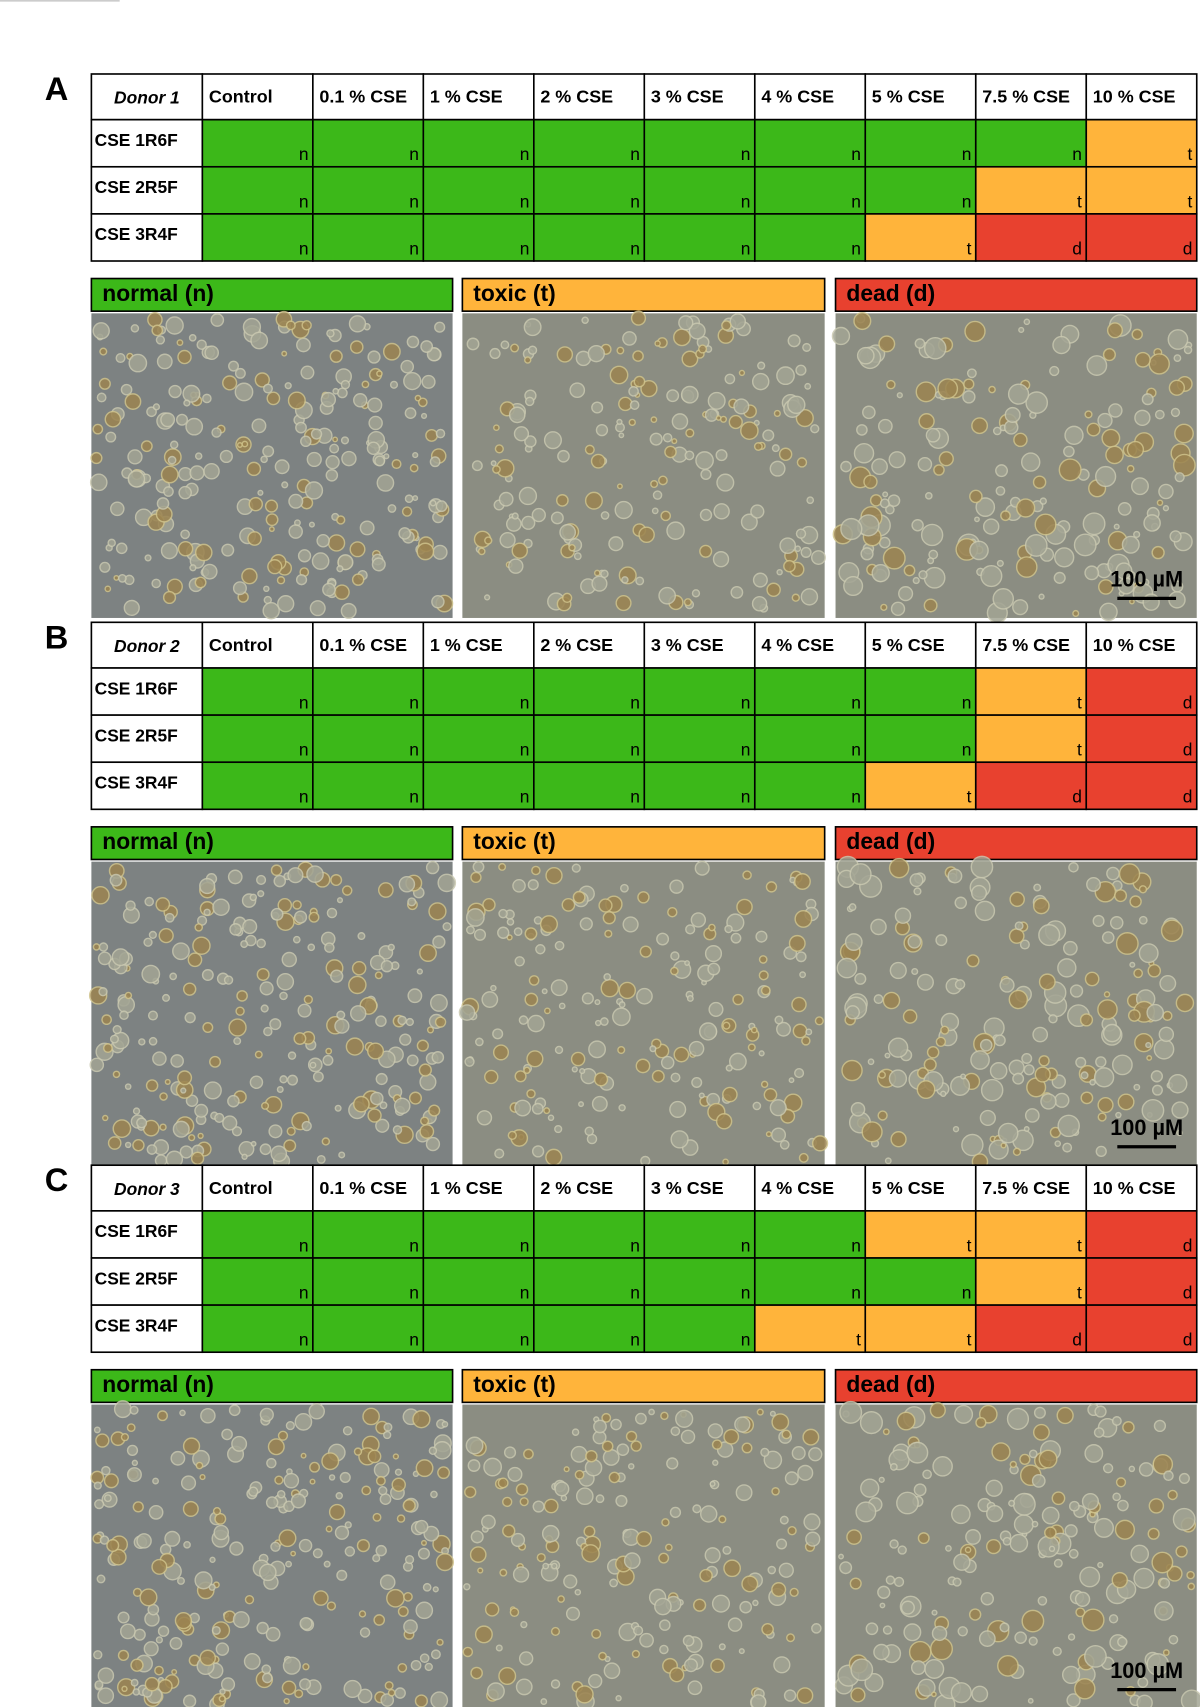 The image size is (1200, 1707). Describe the element at coordinates (363, 645) in the screenshot. I see `column-header: 0.1 % CSE` at that location.